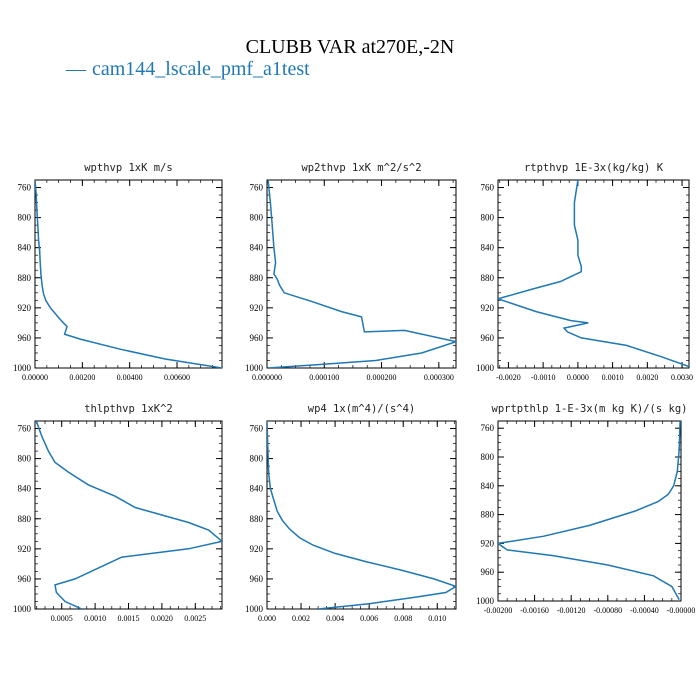 The width and height of the screenshot is (700, 700). I want to click on x-tick-label: 0.0015, so click(129, 618).